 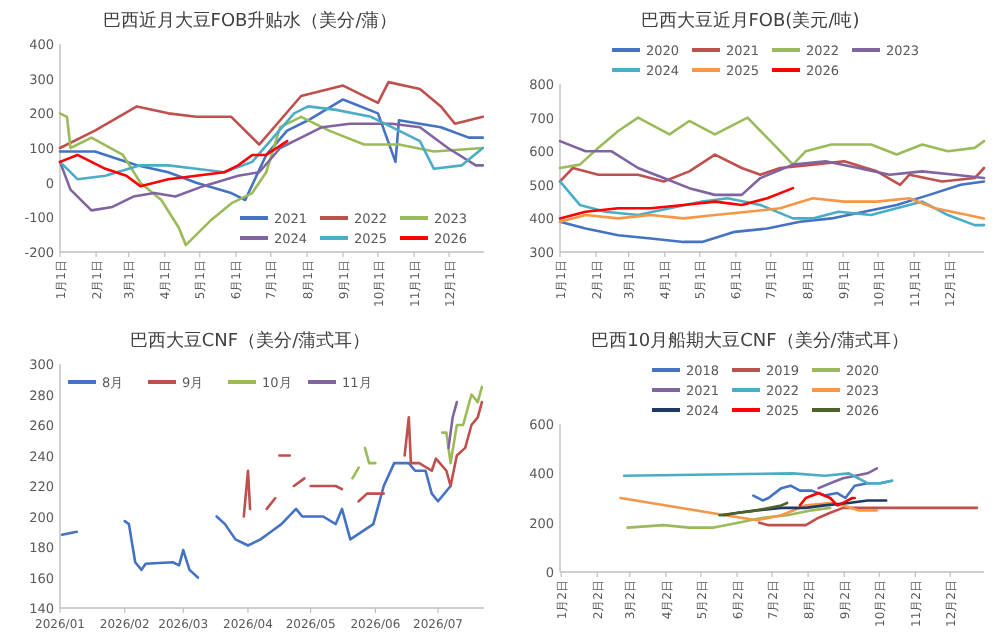 What do you see at coordinates (750, 21) in the screenshot?
I see `chart-title: 巴西大豆近月FOB(美元/吨)` at bounding box center [750, 21].